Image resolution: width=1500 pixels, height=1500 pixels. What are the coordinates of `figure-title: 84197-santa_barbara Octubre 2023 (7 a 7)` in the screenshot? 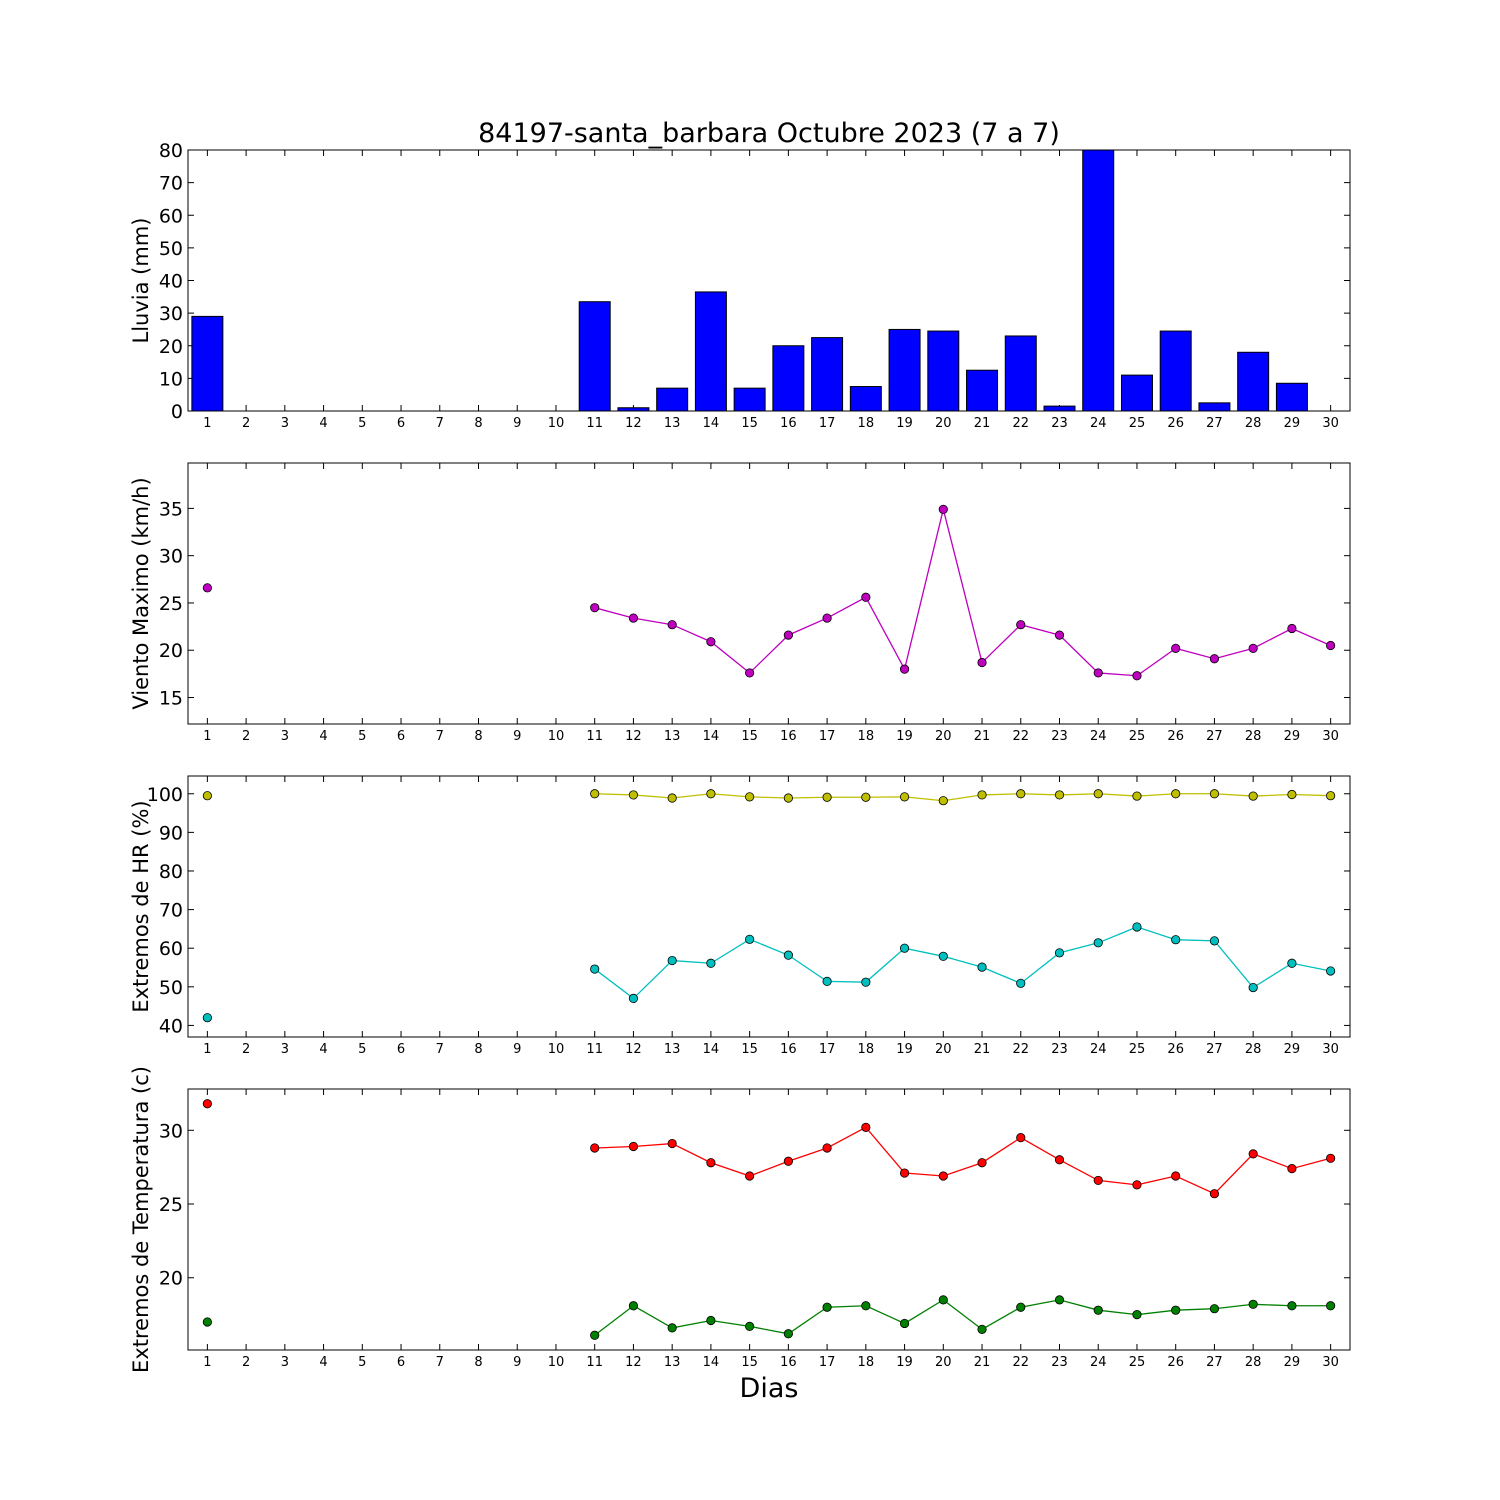 It's located at (769, 133).